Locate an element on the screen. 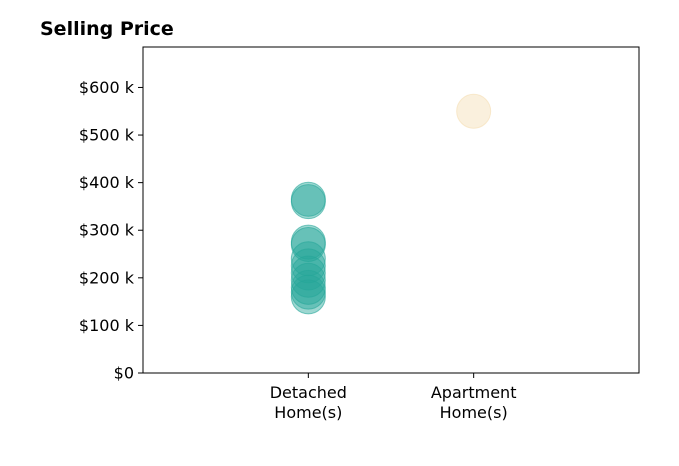 The height and width of the screenshot is (466, 679). y-tick-label: $500 k is located at coordinates (107, 135).